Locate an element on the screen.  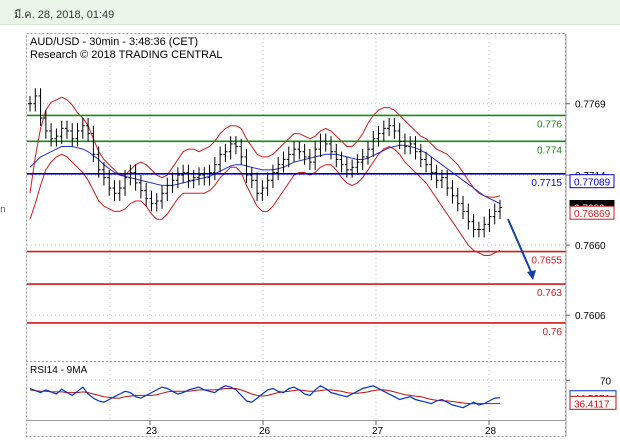
timestamp-bar: มี.ค. 28, 2018, 01:49 is located at coordinates (310, 12).